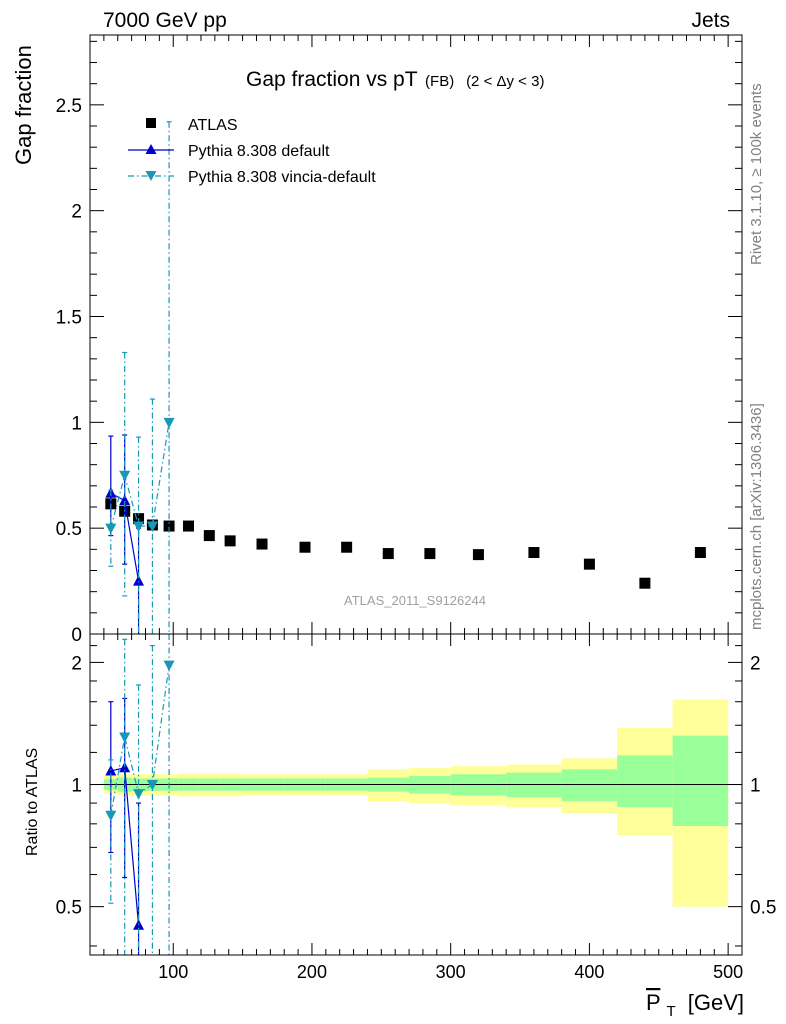 This screenshot has width=786, height=1024. What do you see at coordinates (451, 972) in the screenshot?
I see `x-tick-label-2: 300` at bounding box center [451, 972].